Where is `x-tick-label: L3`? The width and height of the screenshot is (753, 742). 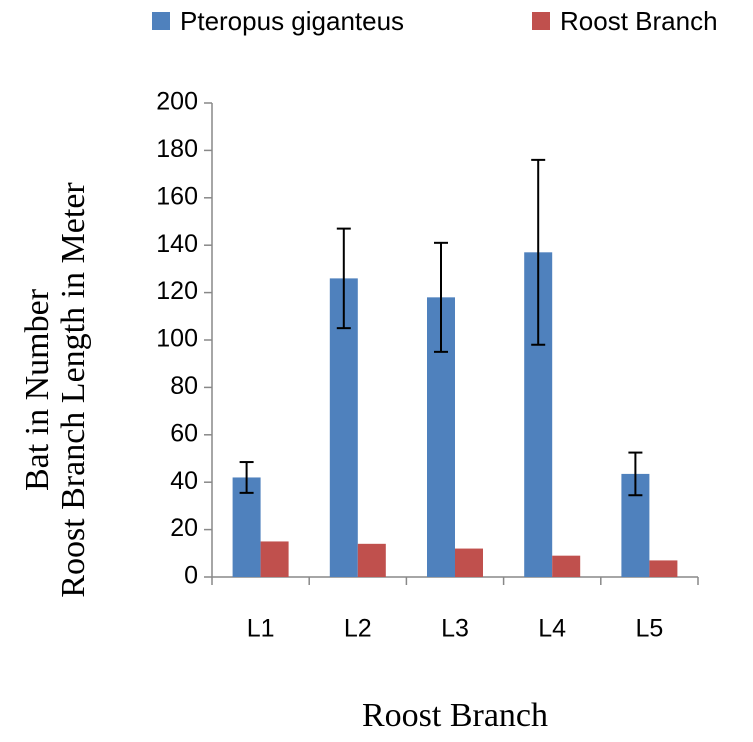 x-tick-label: L3 is located at coordinates (455, 629).